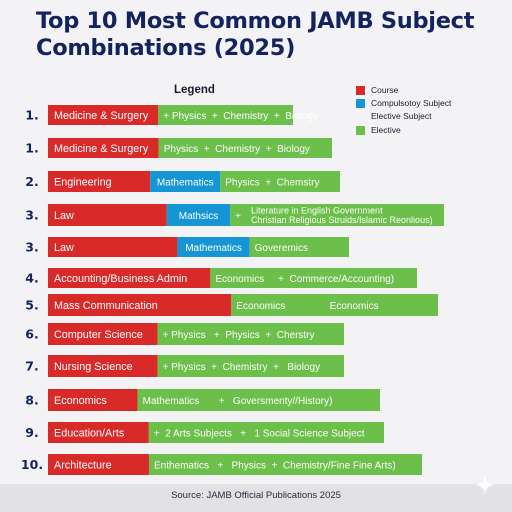 The height and width of the screenshot is (512, 512). I want to click on compulsory-segment-text: Mathsics, so click(198, 216).